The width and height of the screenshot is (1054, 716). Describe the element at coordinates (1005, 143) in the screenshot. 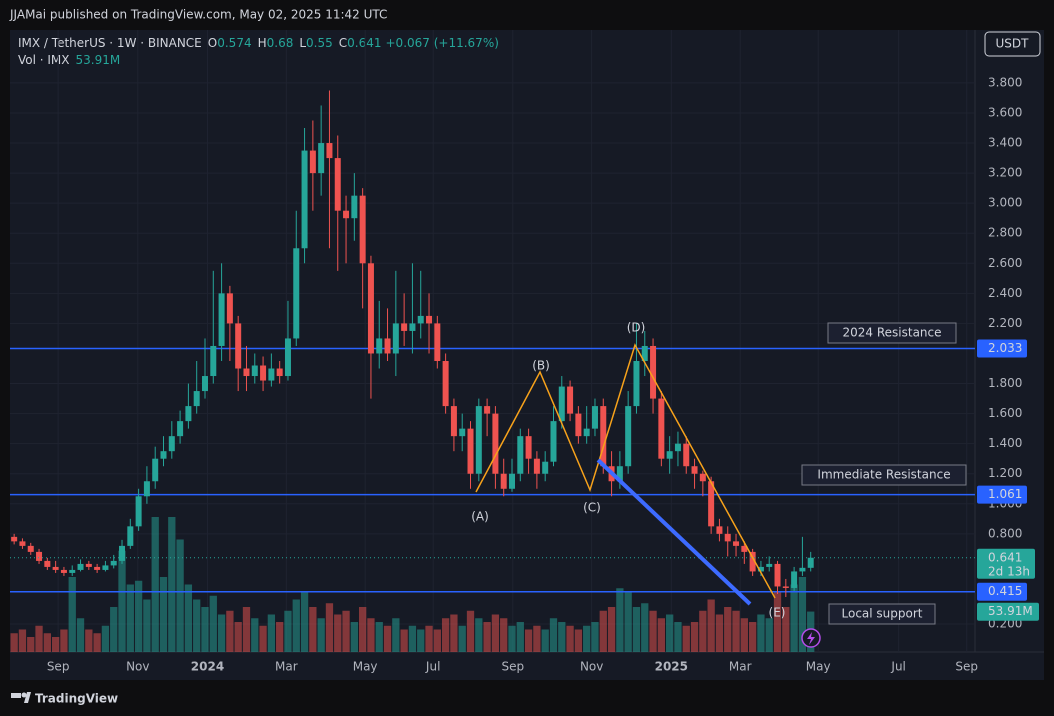

I see `y-tick-label: 3.400` at that location.